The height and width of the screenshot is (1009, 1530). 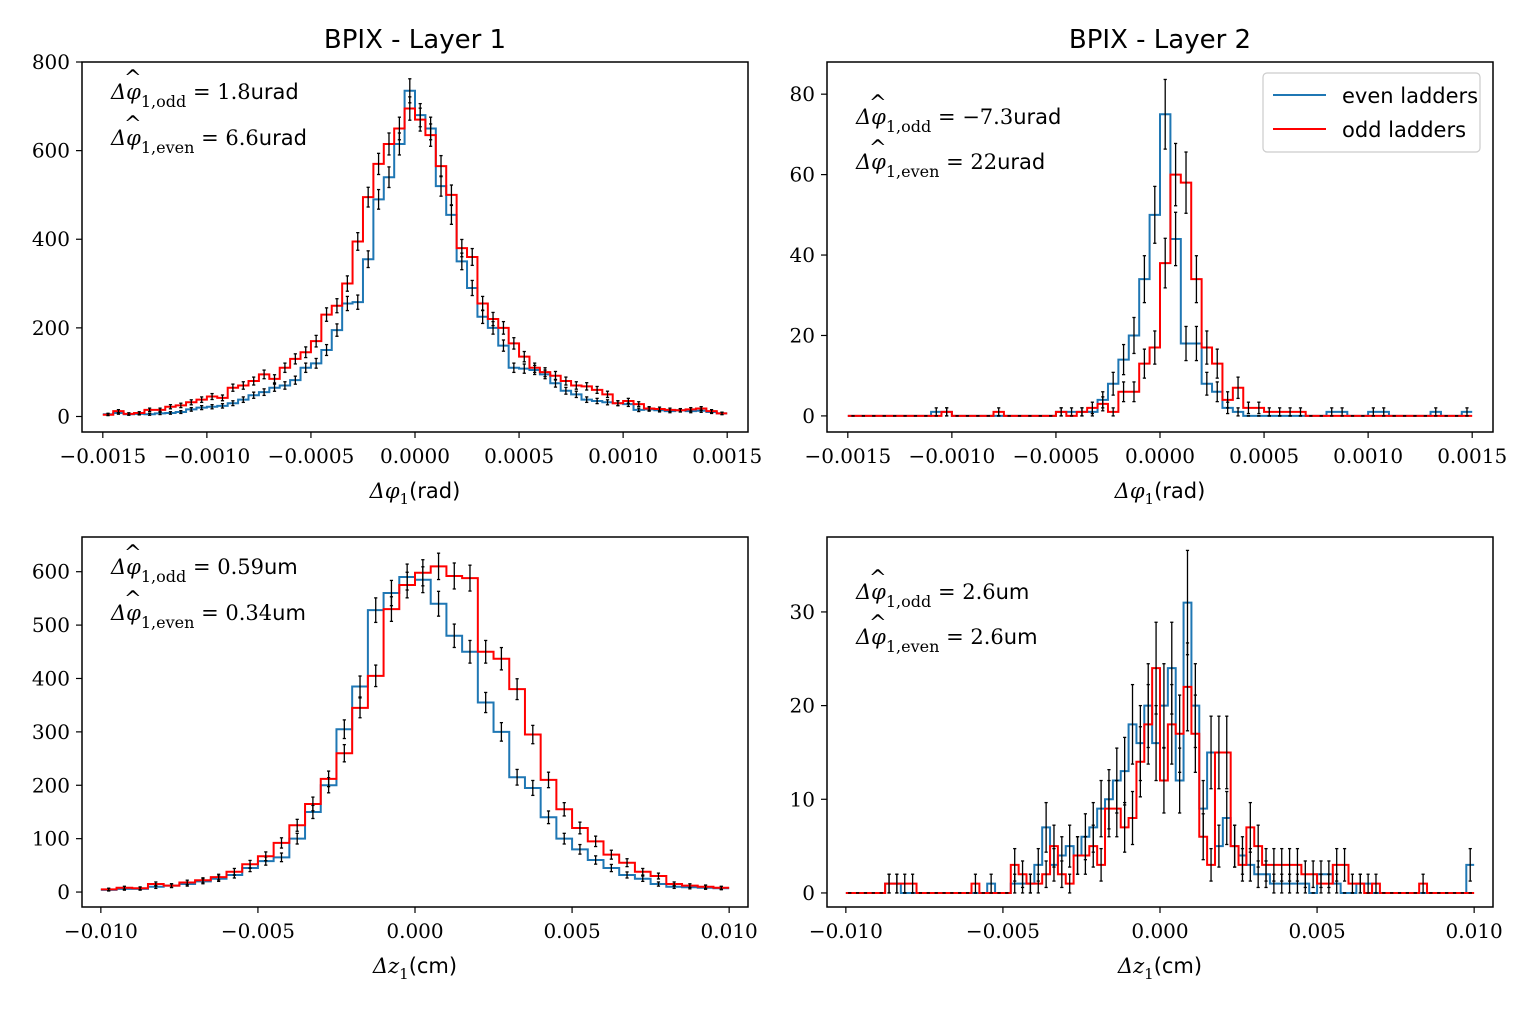 What do you see at coordinates (1159, 968) in the screenshot?
I see `x-axis-label: Δz1(cm)` at bounding box center [1159, 968].